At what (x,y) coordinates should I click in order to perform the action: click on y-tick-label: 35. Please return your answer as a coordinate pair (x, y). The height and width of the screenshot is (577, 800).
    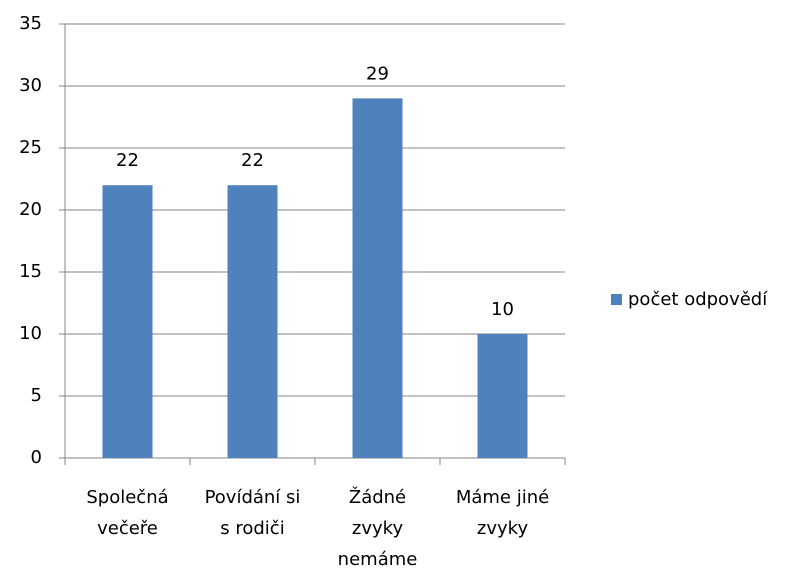
    Looking at the image, I should click on (30, 23).